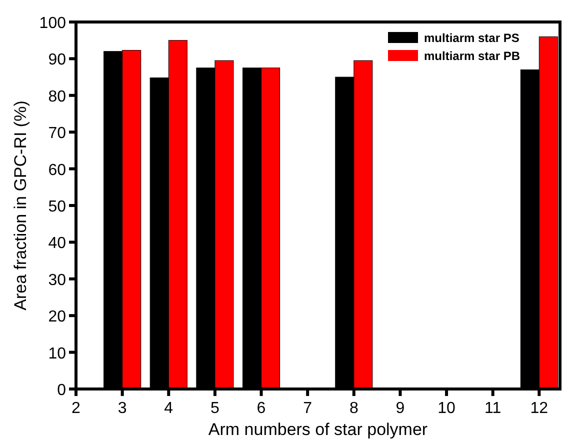 The image size is (582, 441). What do you see at coordinates (539, 408) in the screenshot?
I see `x-tick-label: 12` at bounding box center [539, 408].